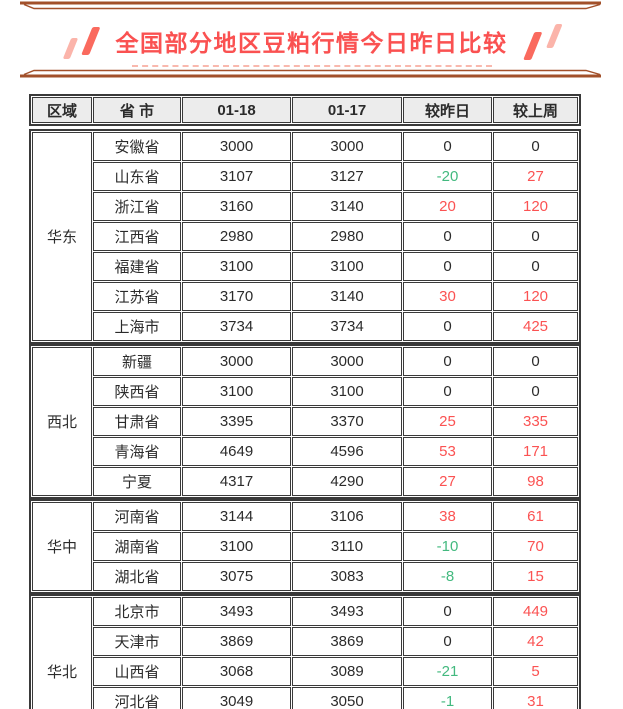 Image resolution: width=623 pixels, height=709 pixels. I want to click on change-vs-yesterday-cell: -1, so click(447, 698).